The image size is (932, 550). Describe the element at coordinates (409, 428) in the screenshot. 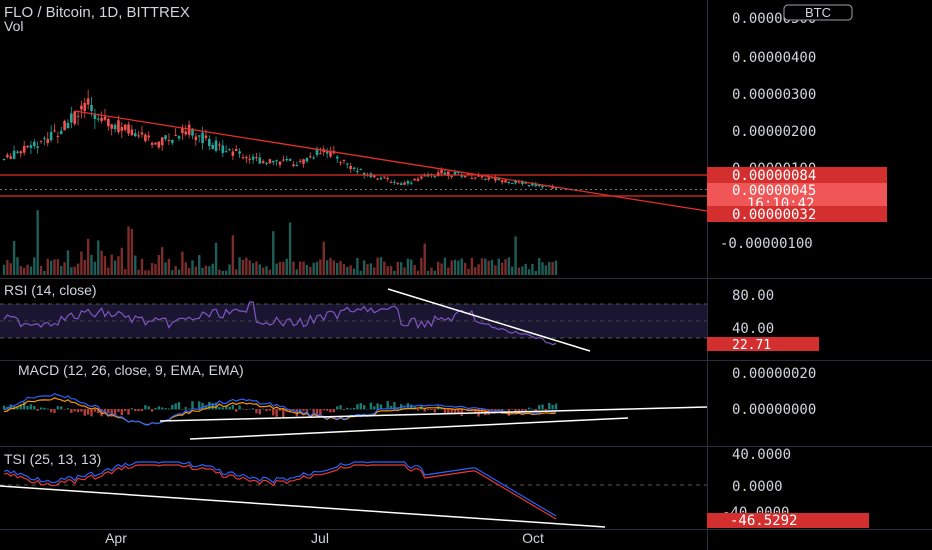

I see `macd-lower-trendline` at that location.